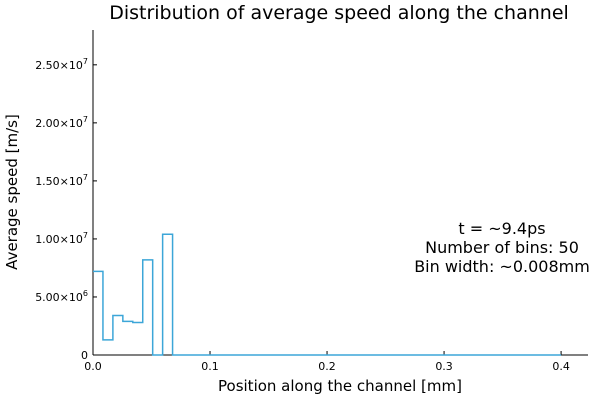 The image size is (600, 400). Describe the element at coordinates (59, 239) in the screenshot. I see `y-tick-mantissa: 1.00×10` at that location.